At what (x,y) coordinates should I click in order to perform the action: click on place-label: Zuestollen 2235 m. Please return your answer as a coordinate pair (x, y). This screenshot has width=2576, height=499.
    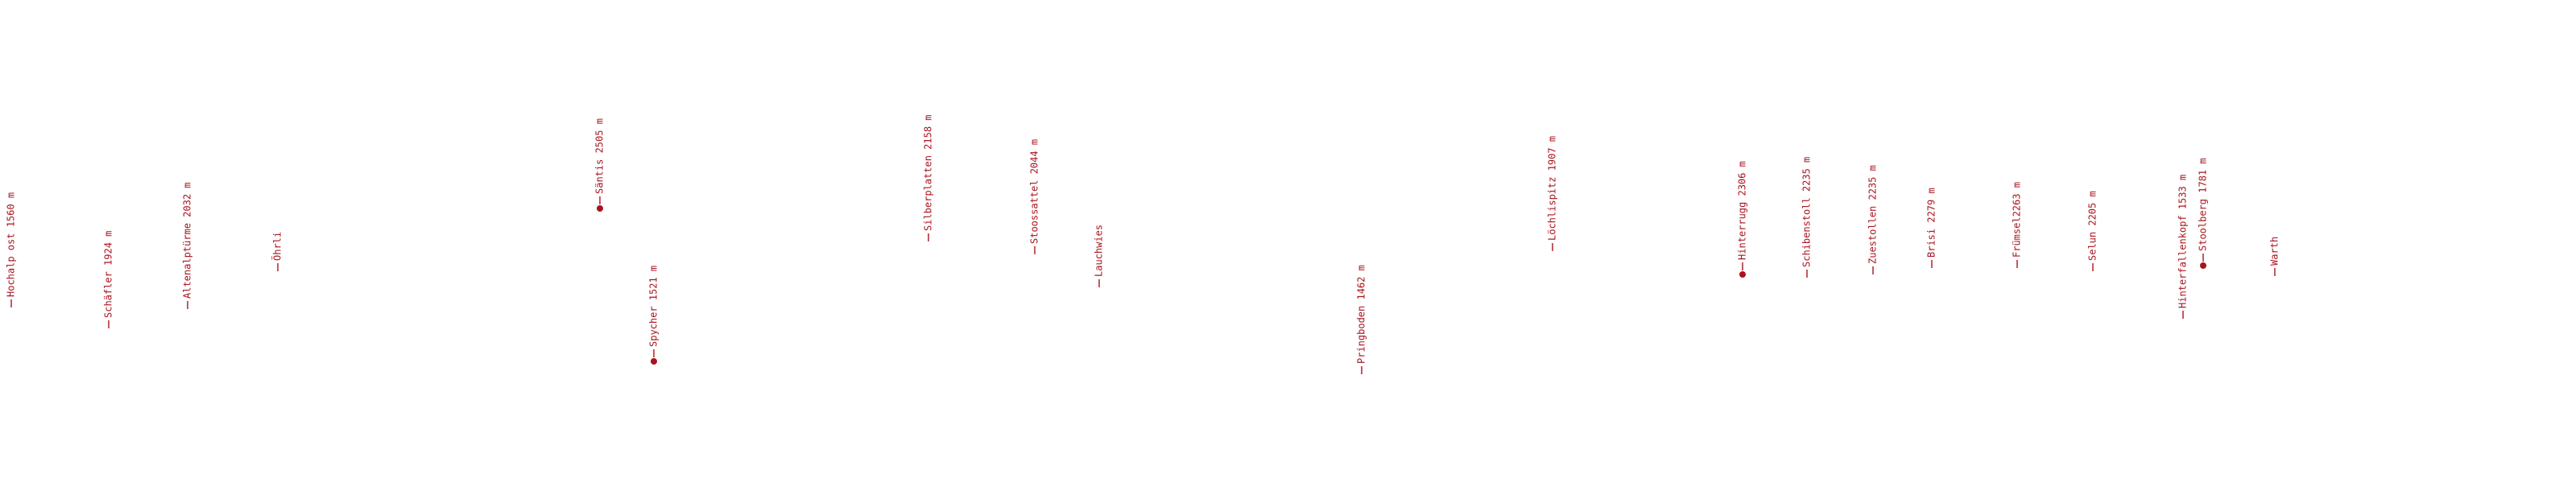
    Looking at the image, I should click on (1873, 219).